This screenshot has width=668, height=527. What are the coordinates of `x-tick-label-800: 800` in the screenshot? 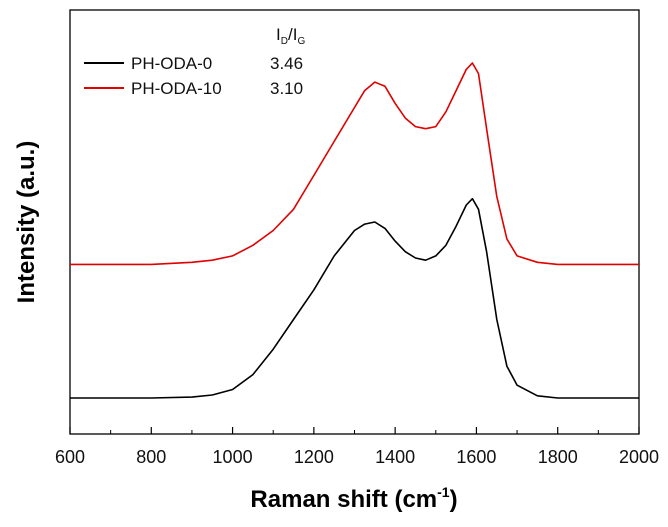 It's located at (151, 457).